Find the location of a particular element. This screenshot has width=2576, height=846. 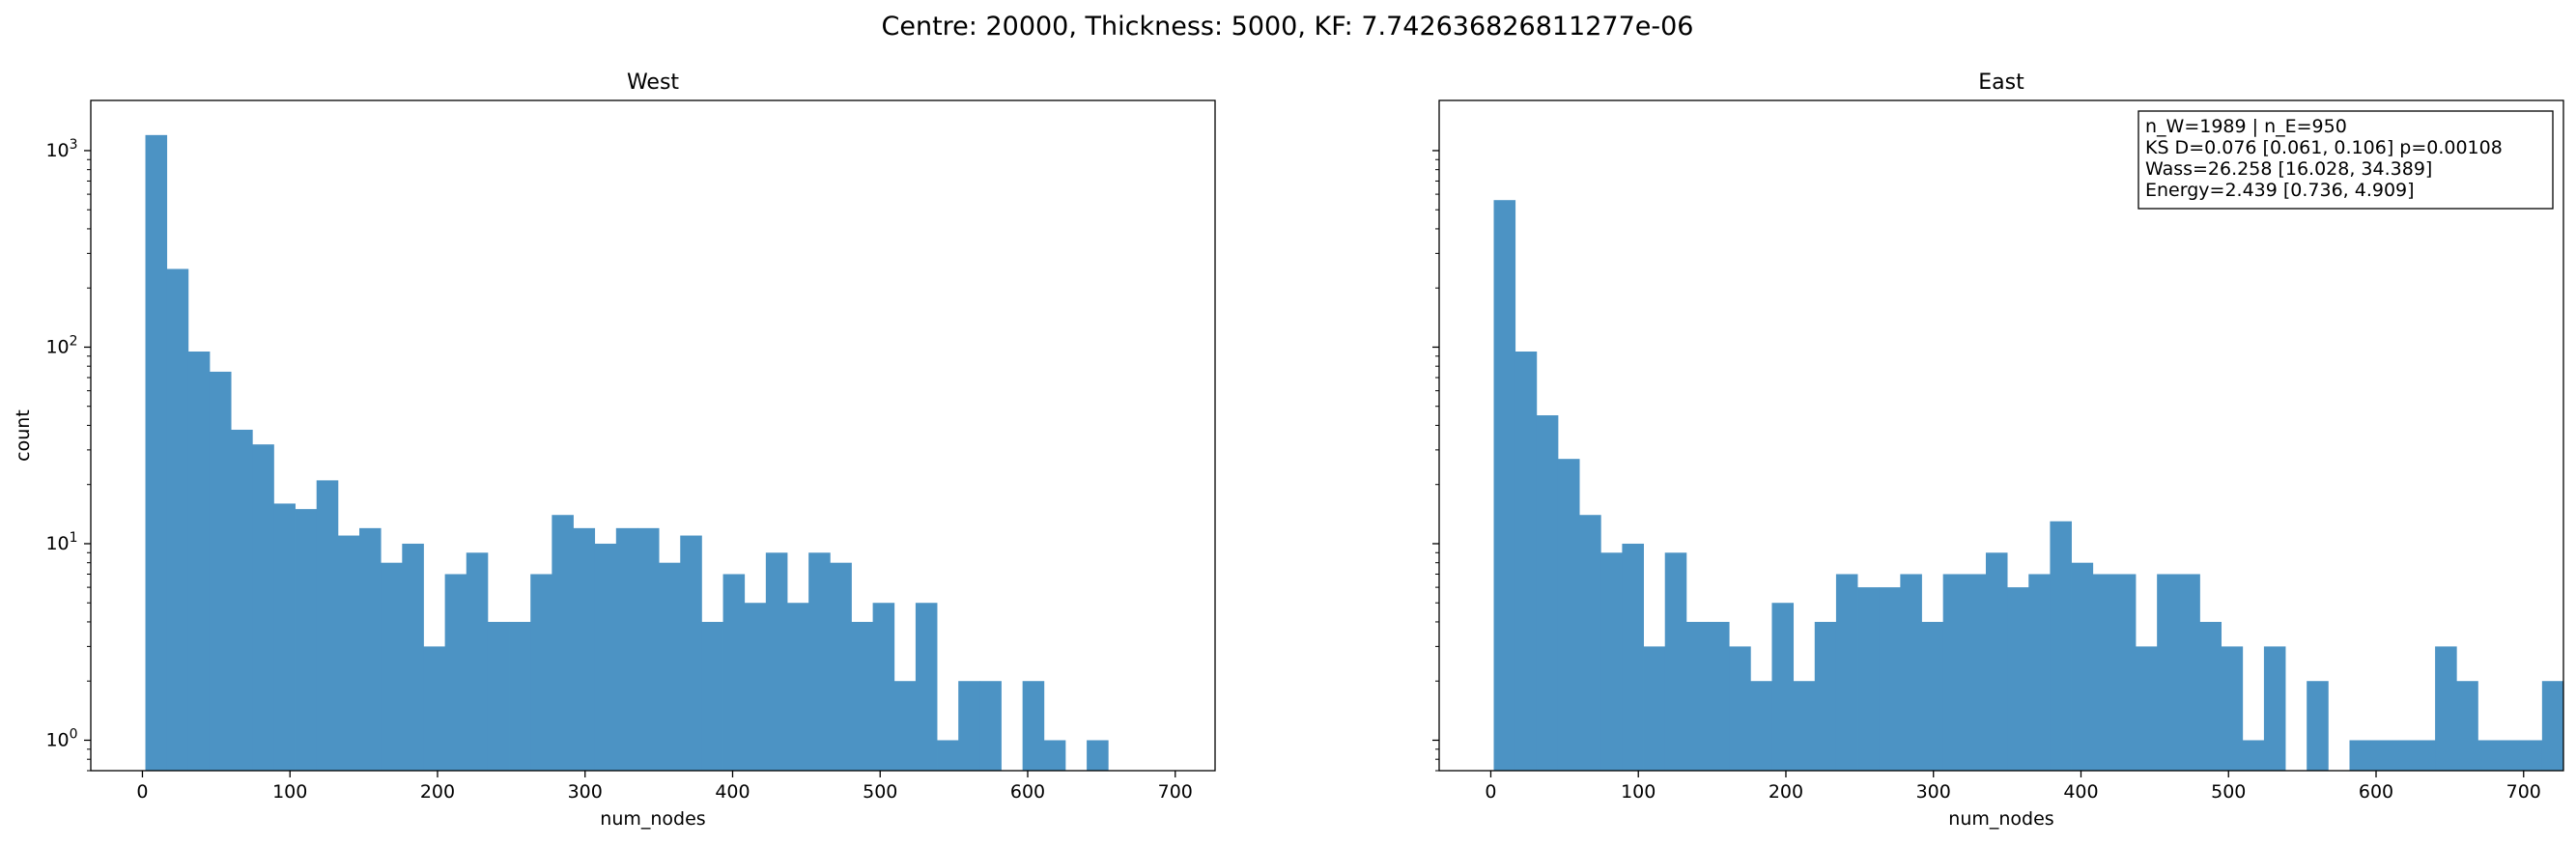

stats-annotation-line: KS D=0.076 [0.061, 0.106] p=0.00108 is located at coordinates (2324, 147).